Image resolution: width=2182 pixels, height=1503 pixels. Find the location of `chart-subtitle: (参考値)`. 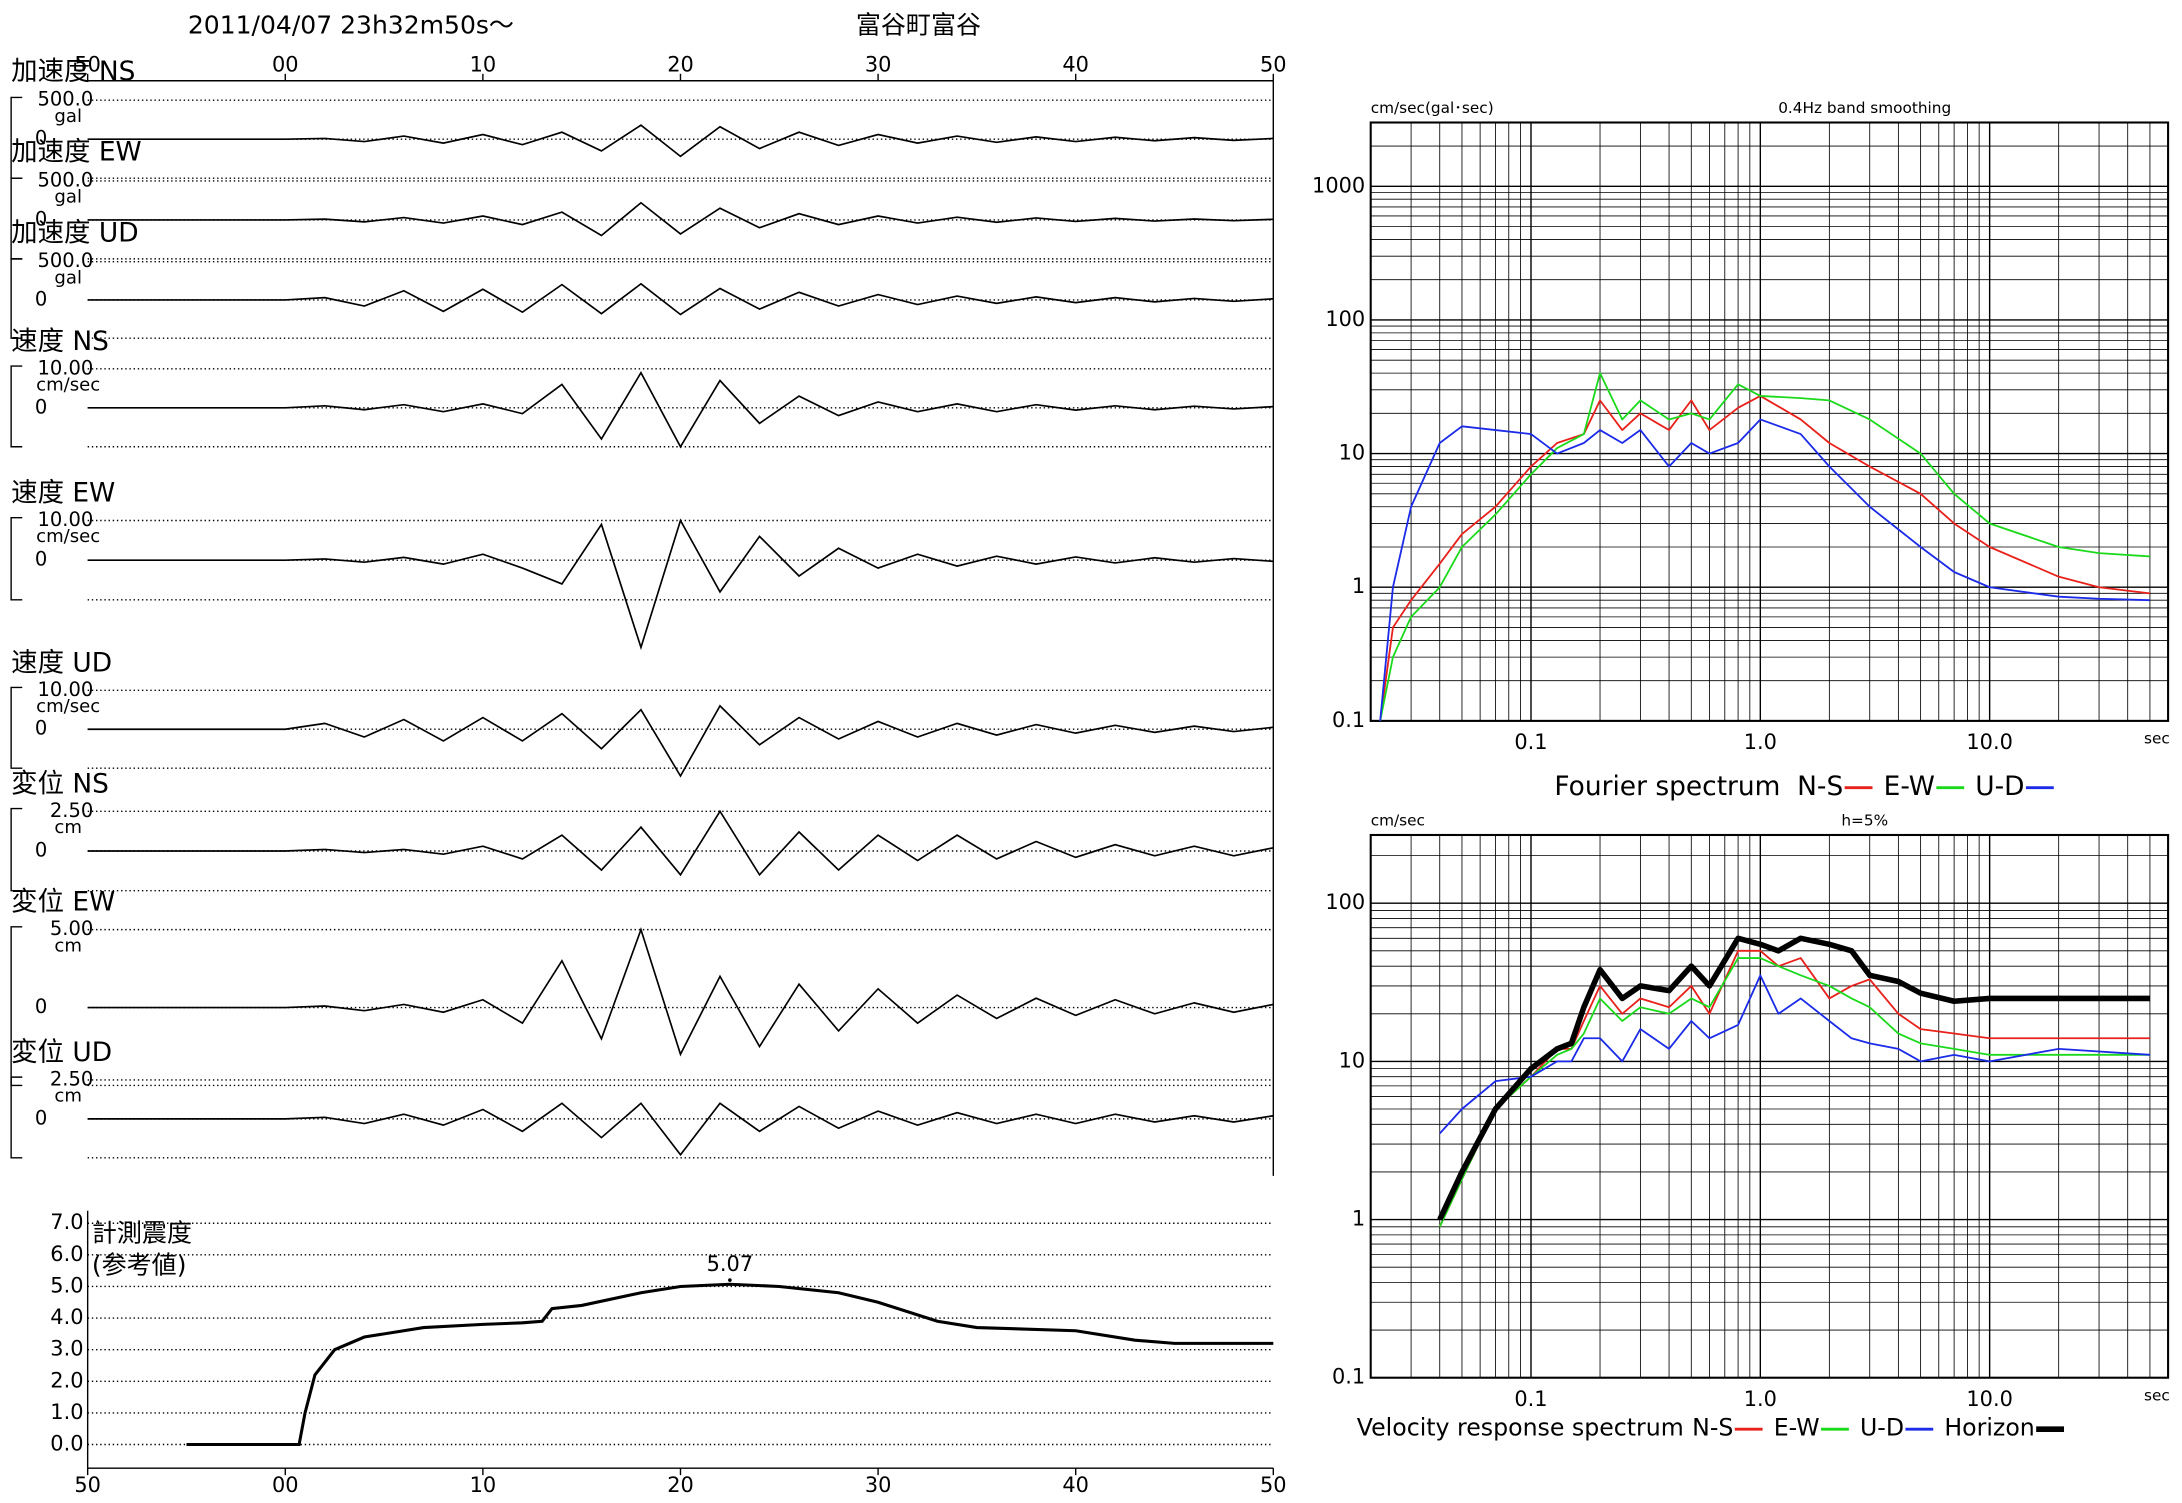

chart-subtitle: (参考値) is located at coordinates (139, 1264).